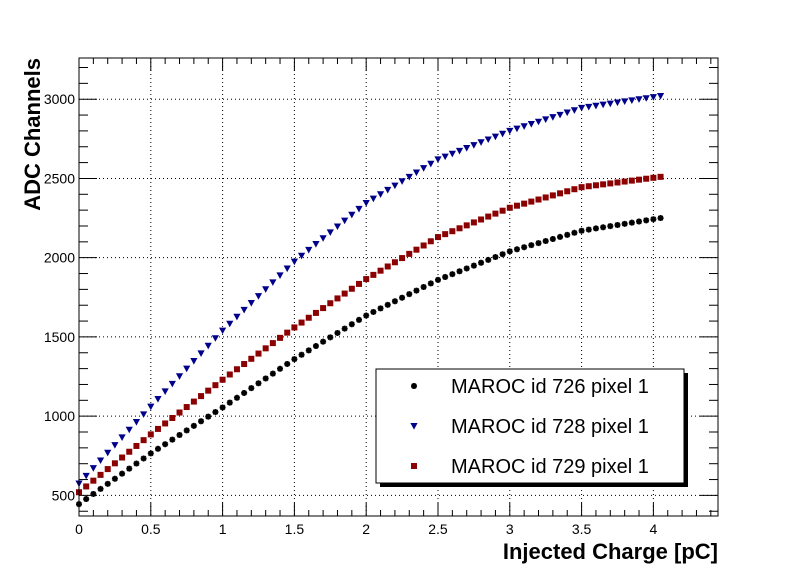  I want to click on x-axis-title: Injected Charge [pC], so click(610, 551).